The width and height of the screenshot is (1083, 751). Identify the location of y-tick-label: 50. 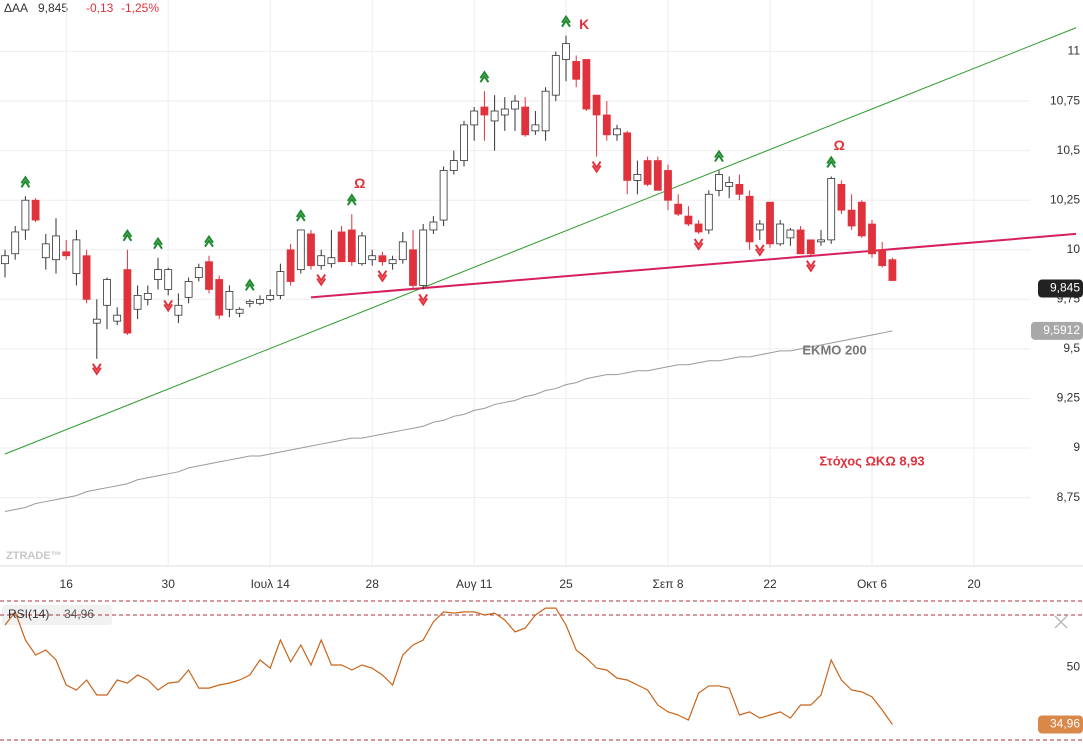
(1074, 667).